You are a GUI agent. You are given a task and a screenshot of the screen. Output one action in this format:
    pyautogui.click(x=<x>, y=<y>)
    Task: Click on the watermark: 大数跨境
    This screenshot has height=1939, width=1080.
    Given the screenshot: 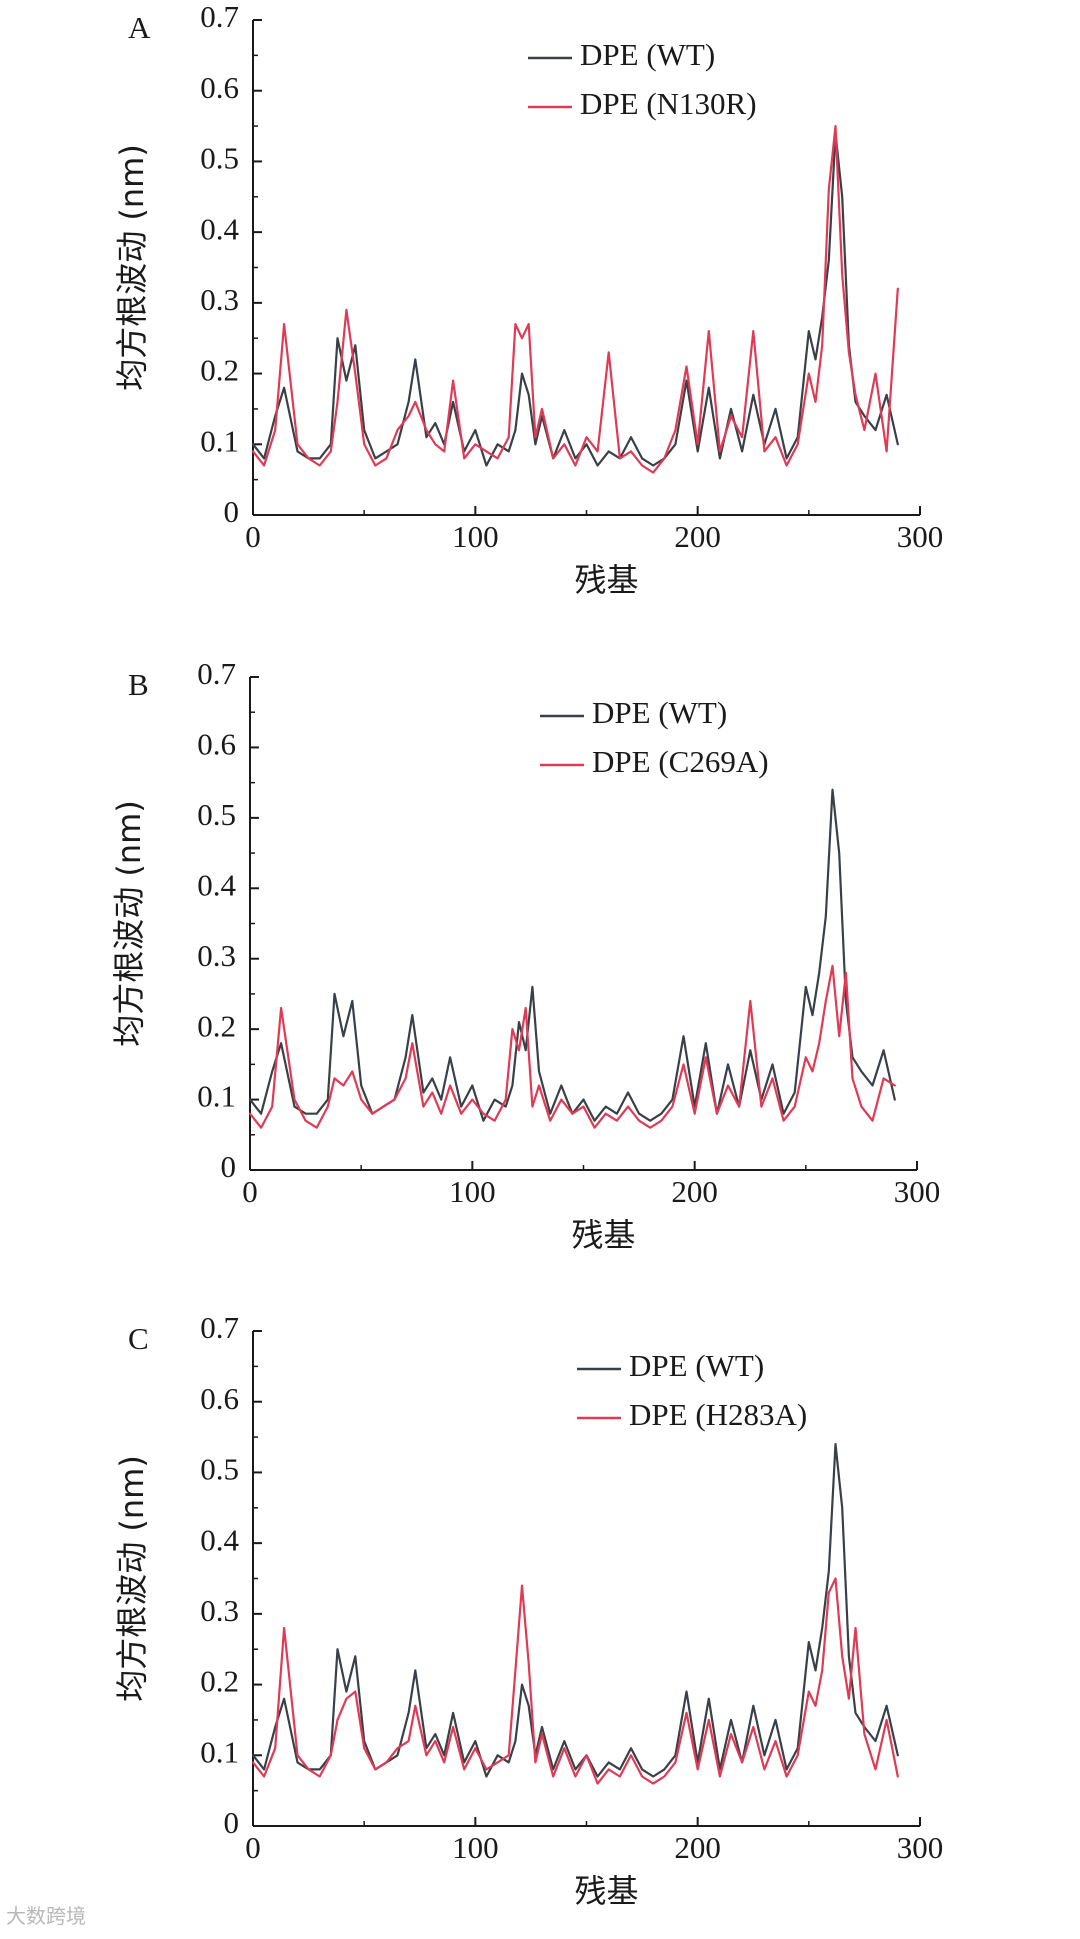 What is the action you would take?
    pyautogui.click(x=46, y=1916)
    